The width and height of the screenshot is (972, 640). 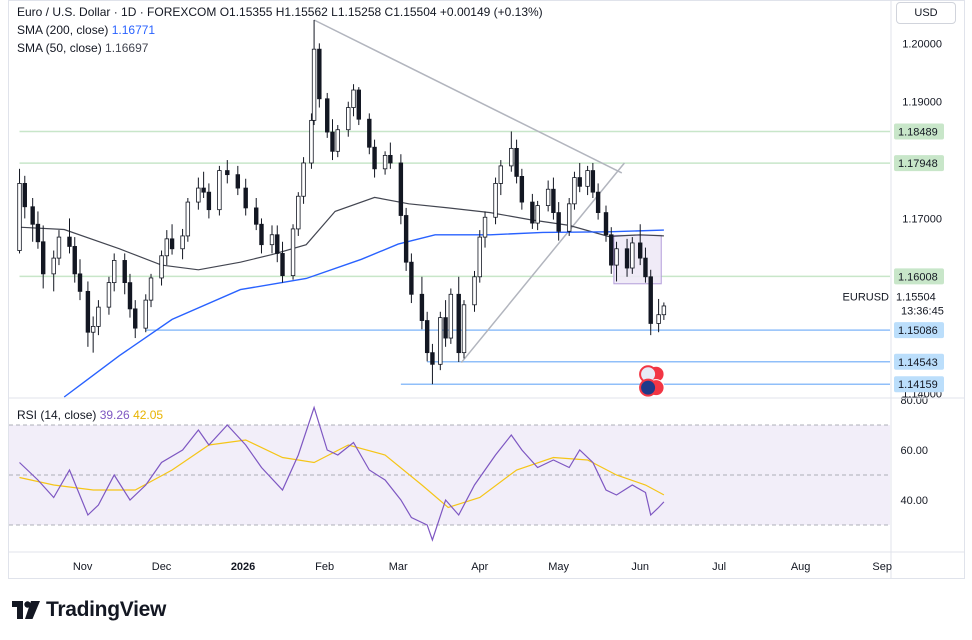 I want to click on highlight-box, so click(x=637, y=259).